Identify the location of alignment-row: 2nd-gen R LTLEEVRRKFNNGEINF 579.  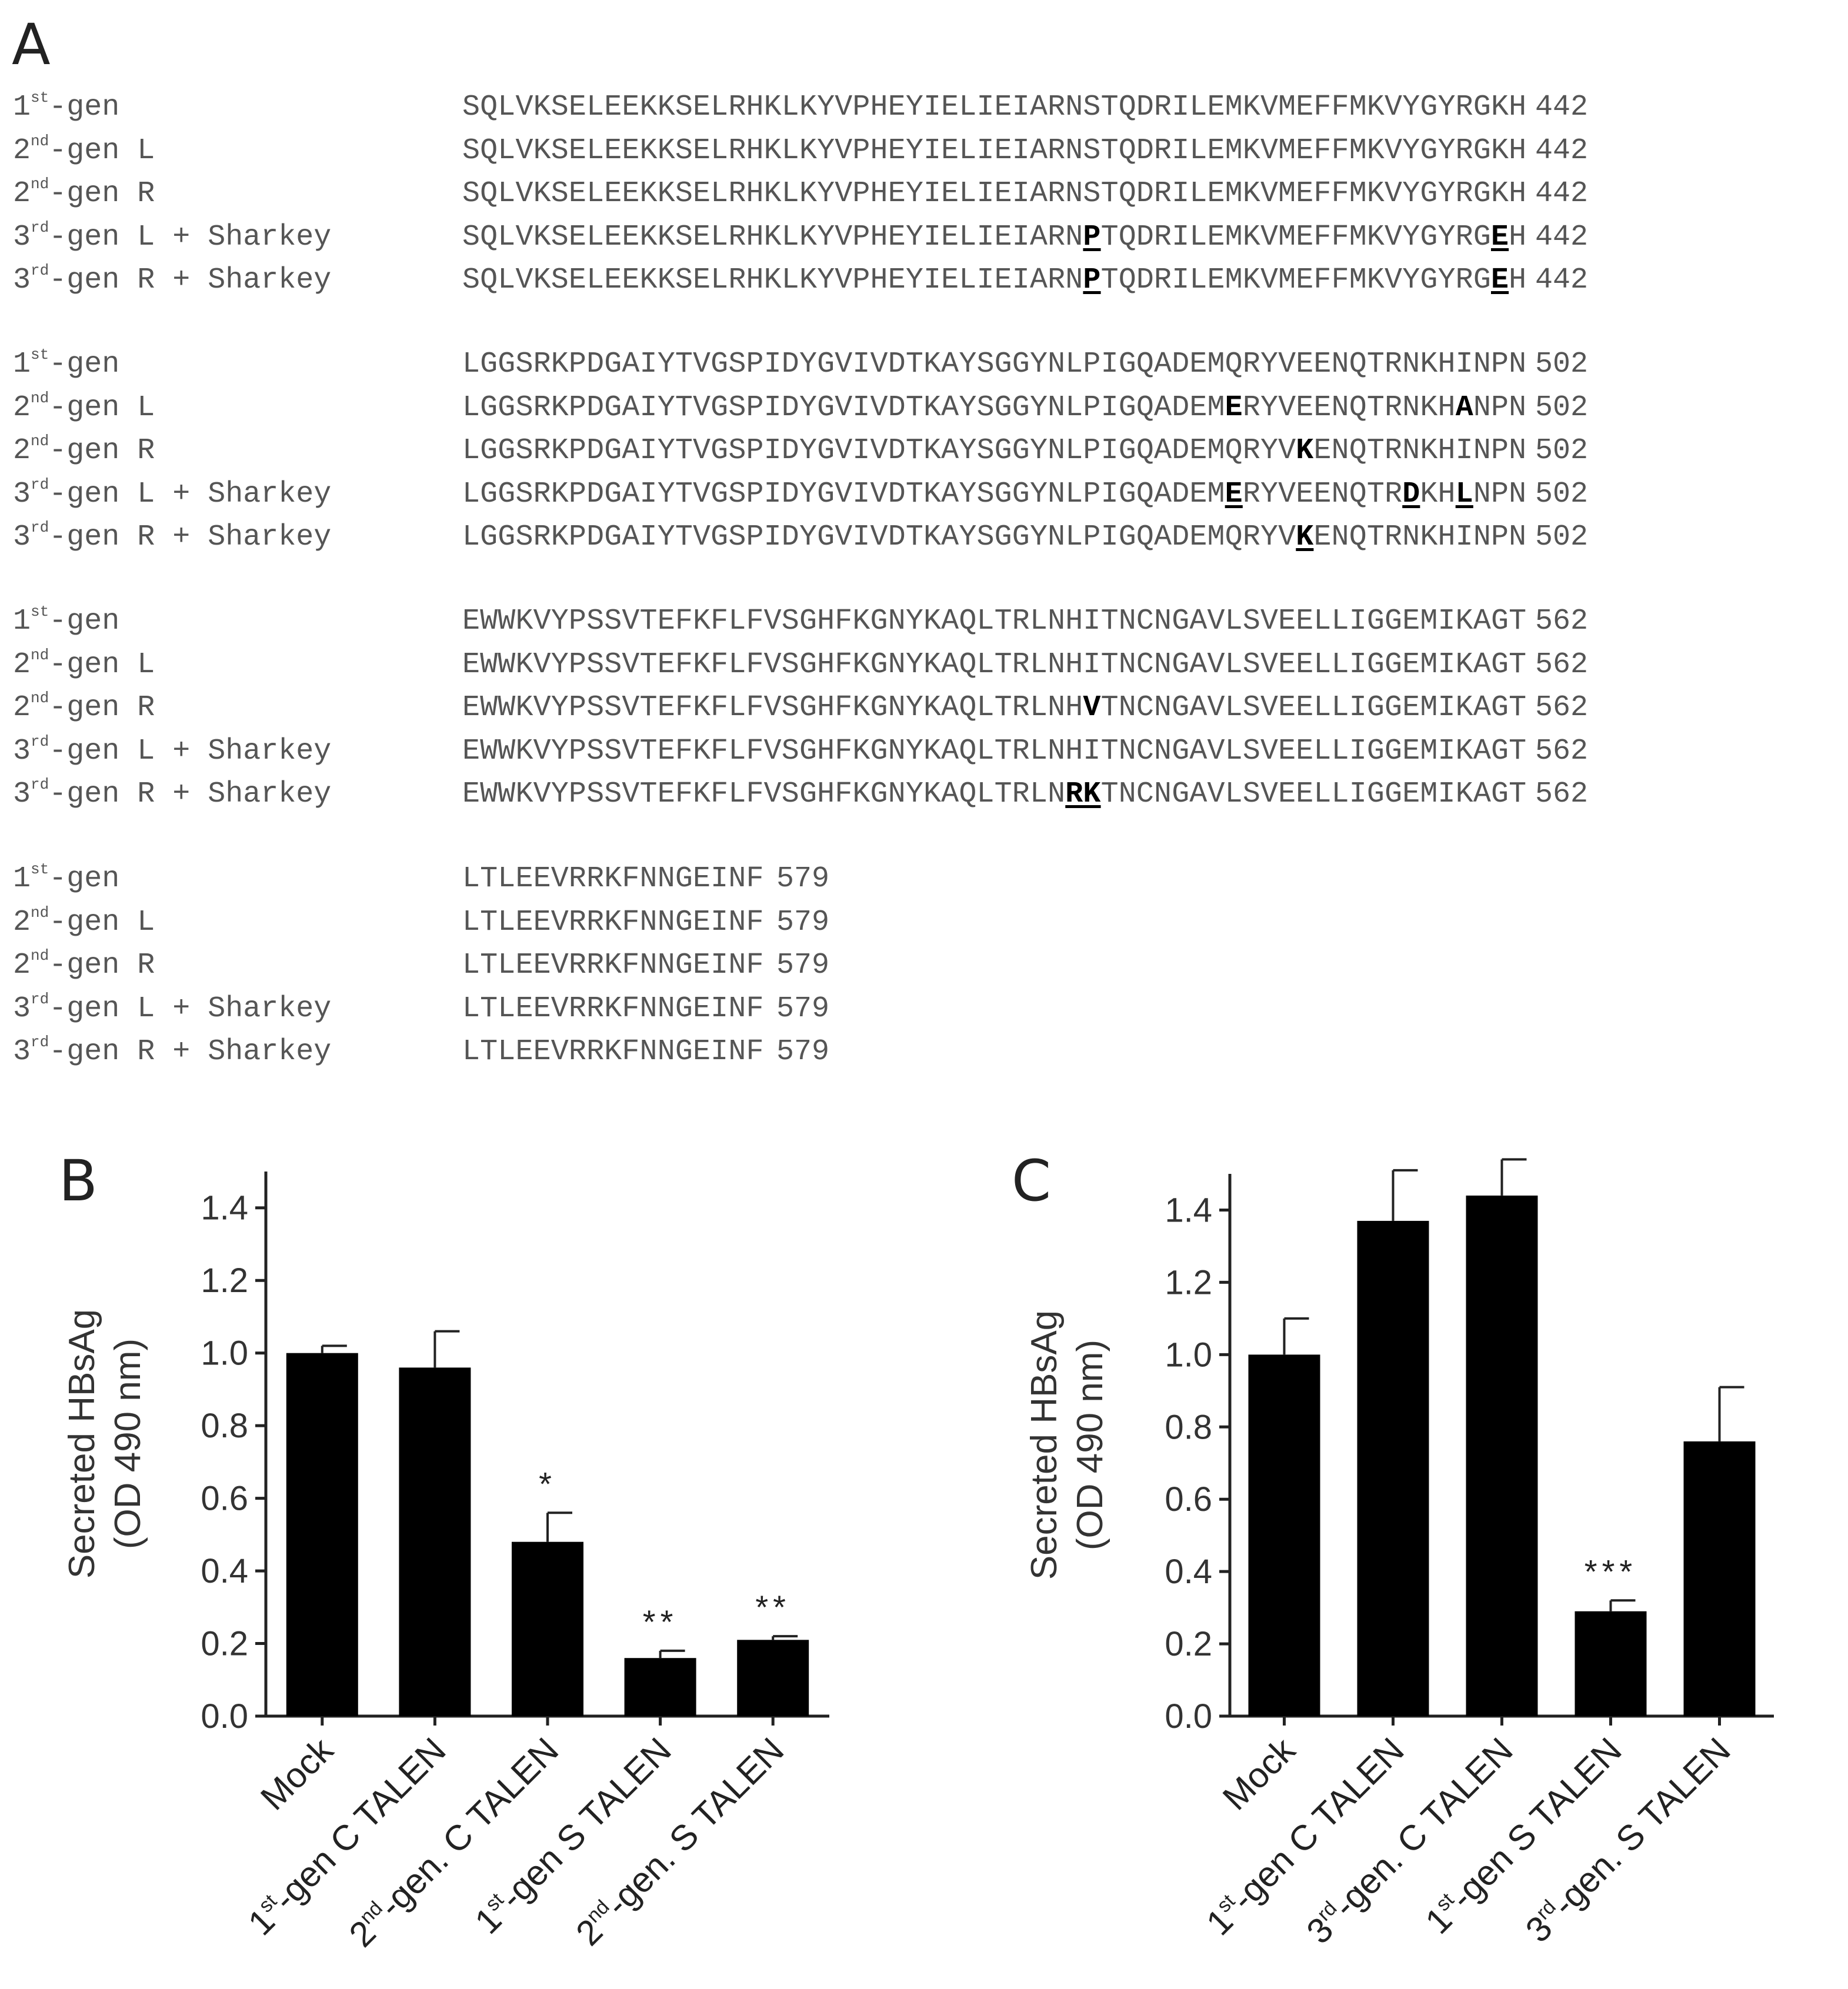
(924, 965).